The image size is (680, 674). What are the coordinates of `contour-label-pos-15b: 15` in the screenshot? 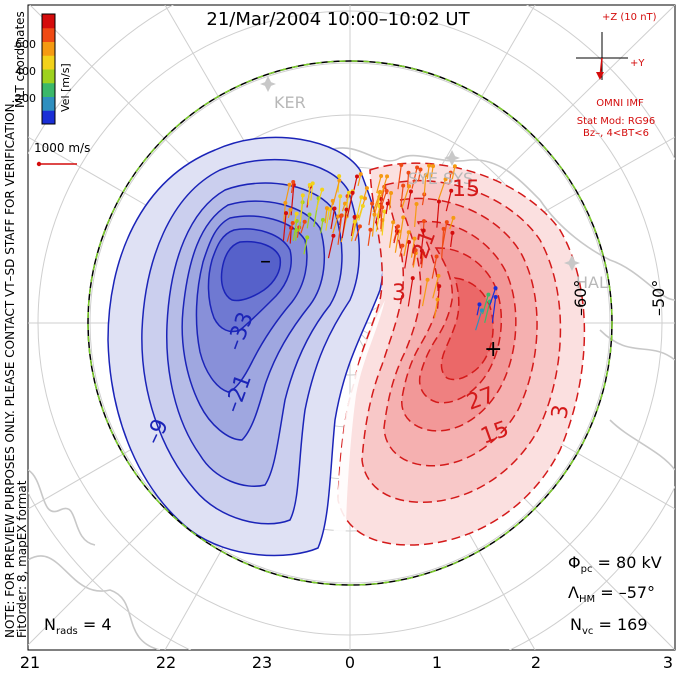 It's located at (466, 189).